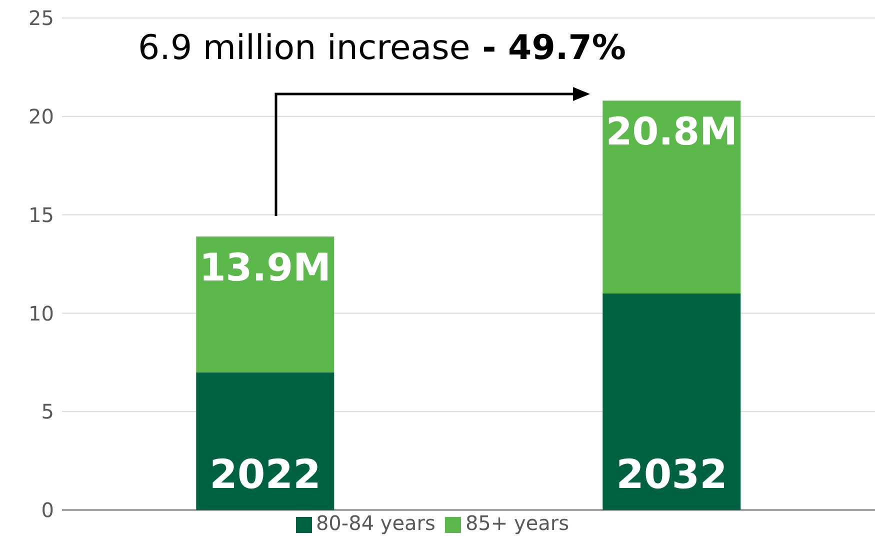  I want to click on legend-label: 85+ years, so click(517, 523).